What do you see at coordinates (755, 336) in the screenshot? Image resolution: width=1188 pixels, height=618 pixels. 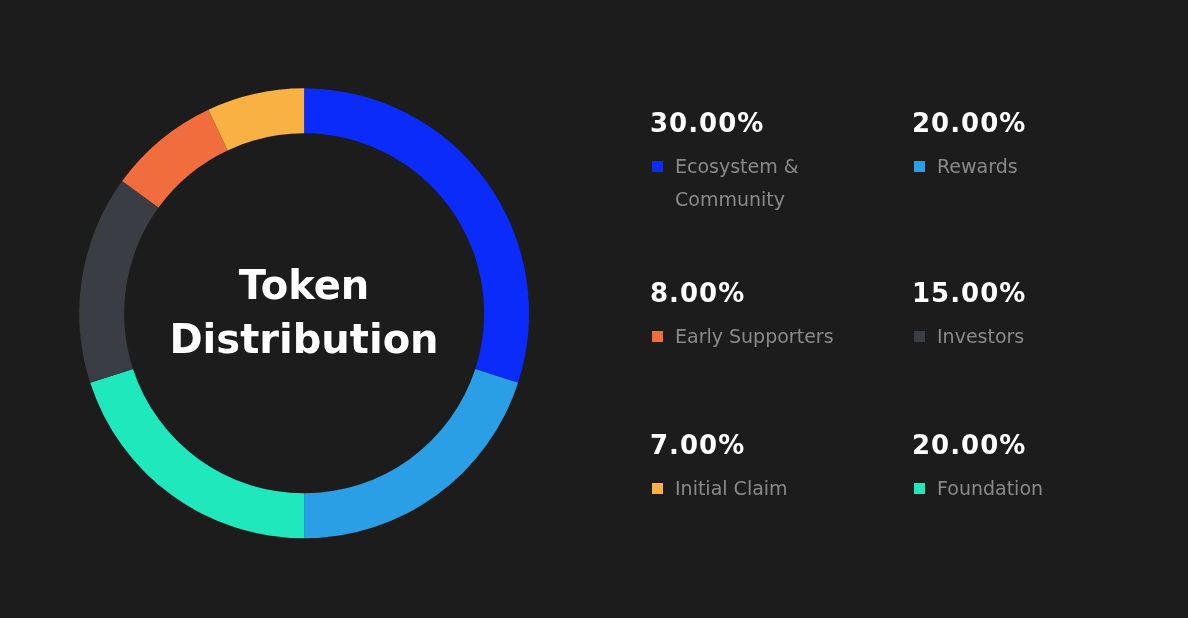 I see `legend-label: Early Supporters` at bounding box center [755, 336].